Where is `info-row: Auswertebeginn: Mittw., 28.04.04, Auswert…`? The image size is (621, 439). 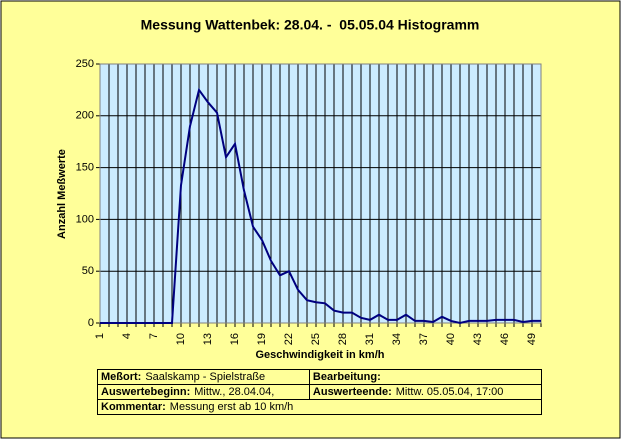
info-row: Auswertebeginn: Mittw., 28.04.04, Auswert… is located at coordinates (320, 392).